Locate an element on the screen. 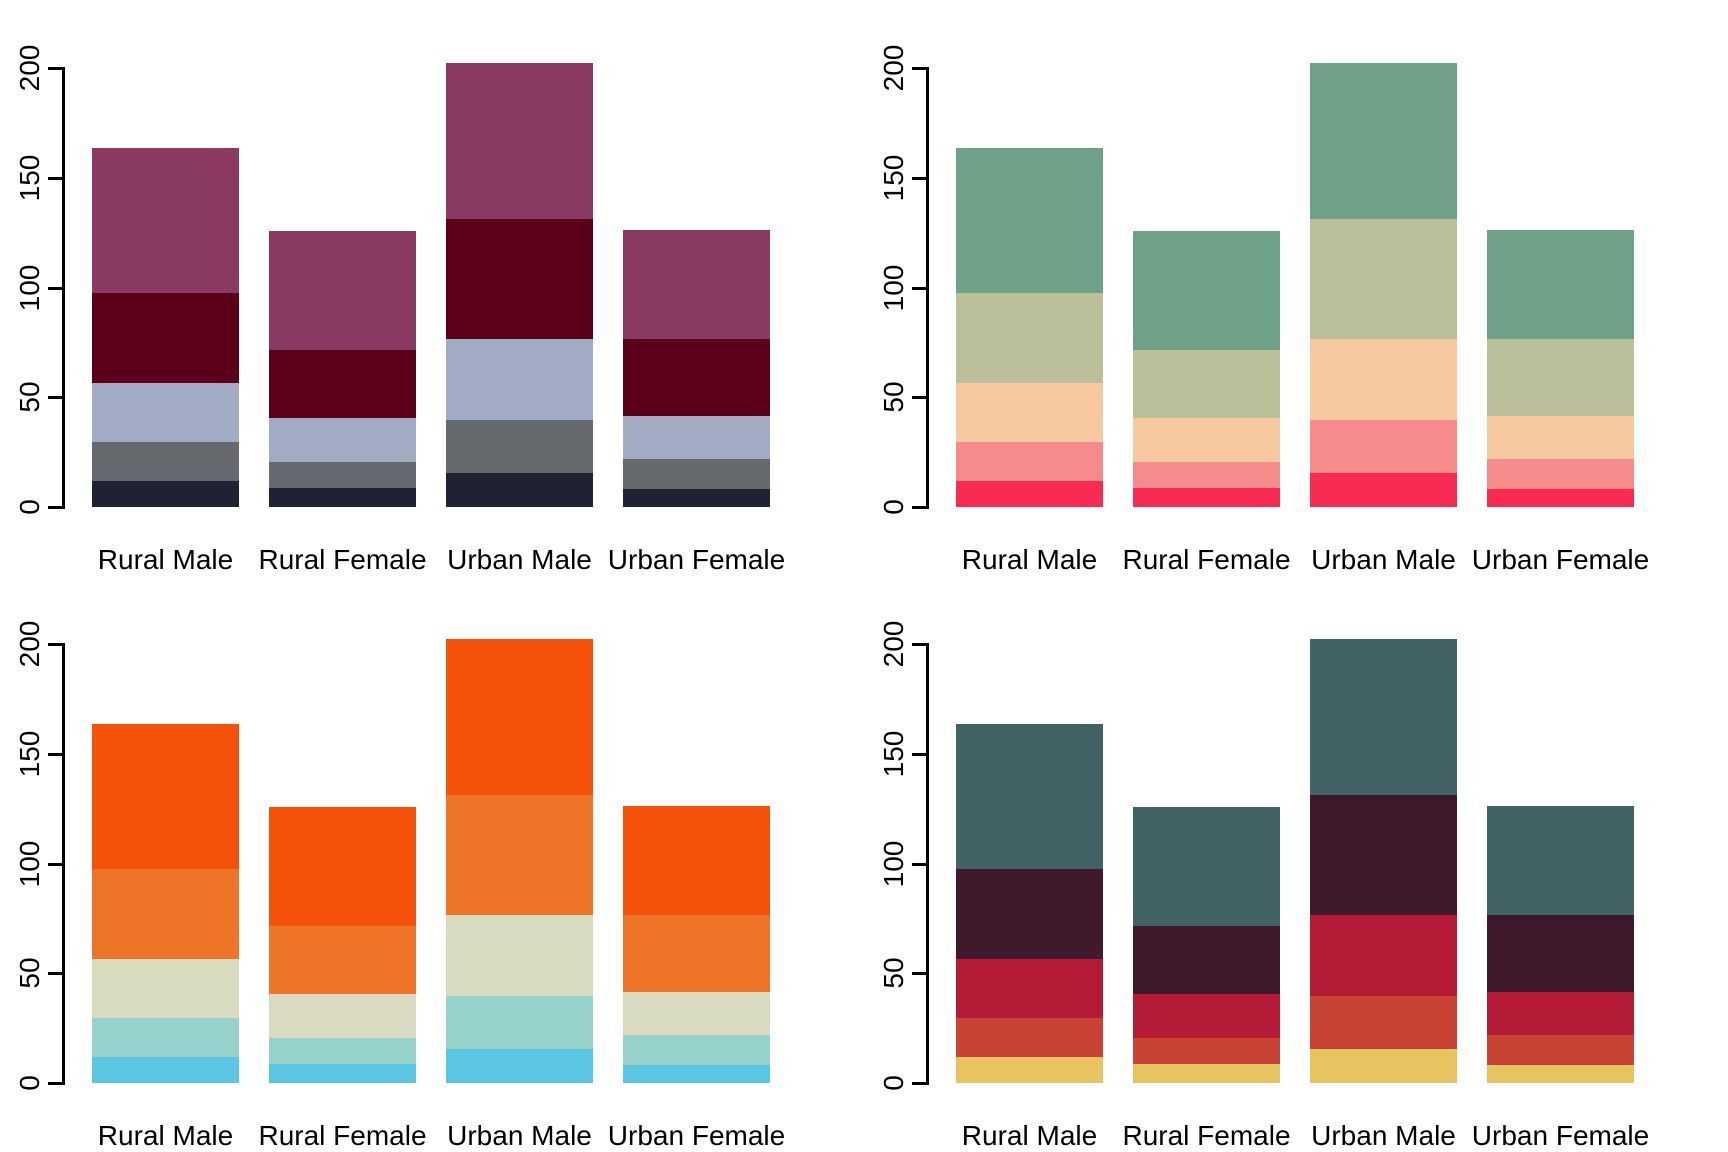 Image resolution: width=1728 pixels, height=1152 pixels. x-axis-label-urban-male: Urban Male is located at coordinates (519, 559).